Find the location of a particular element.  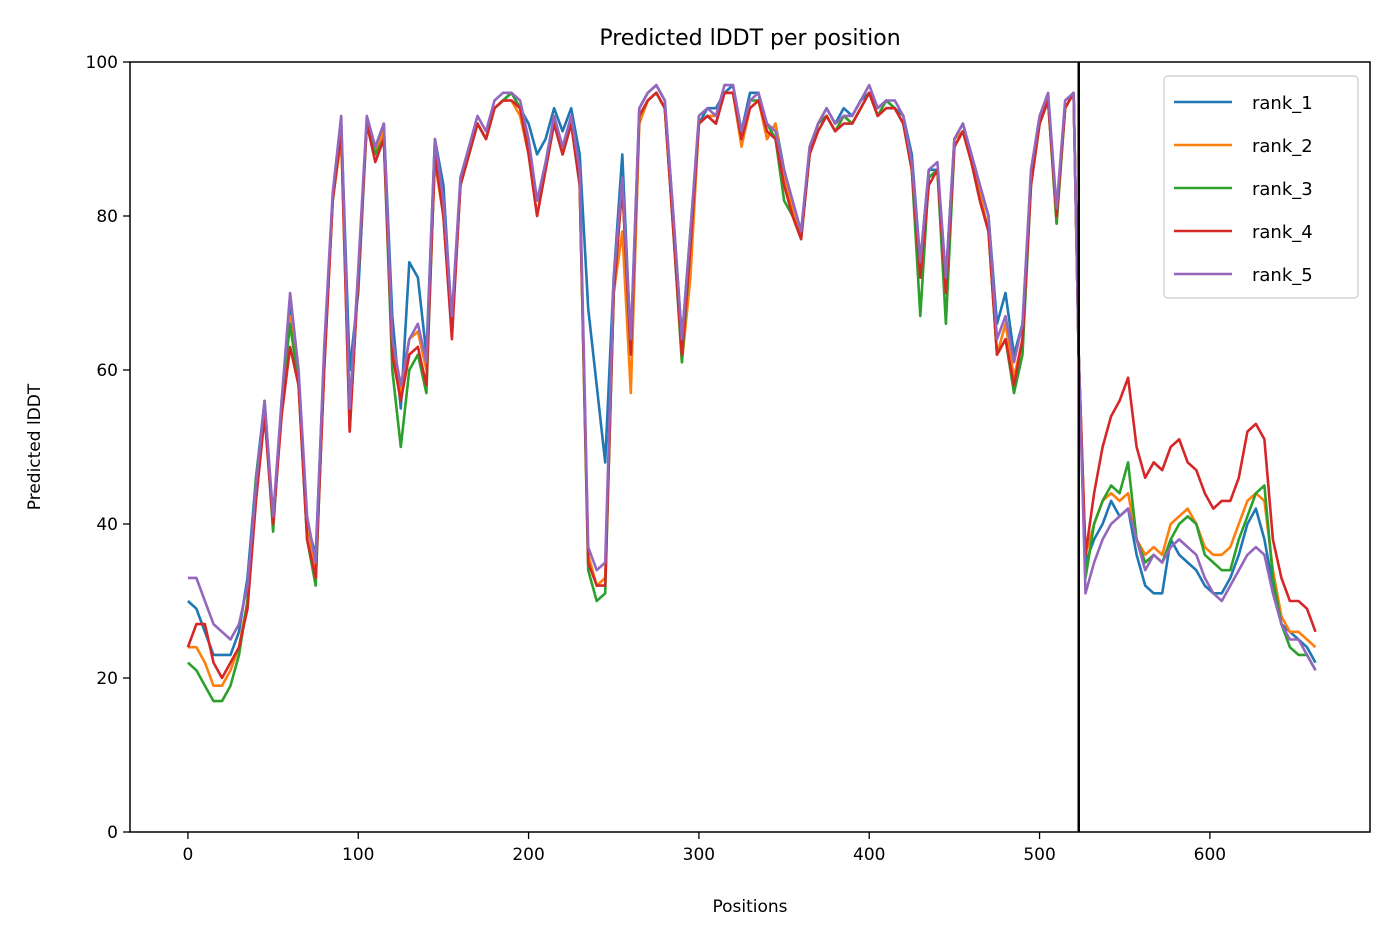

x-tick-label: 400 is located at coordinates (869, 855).